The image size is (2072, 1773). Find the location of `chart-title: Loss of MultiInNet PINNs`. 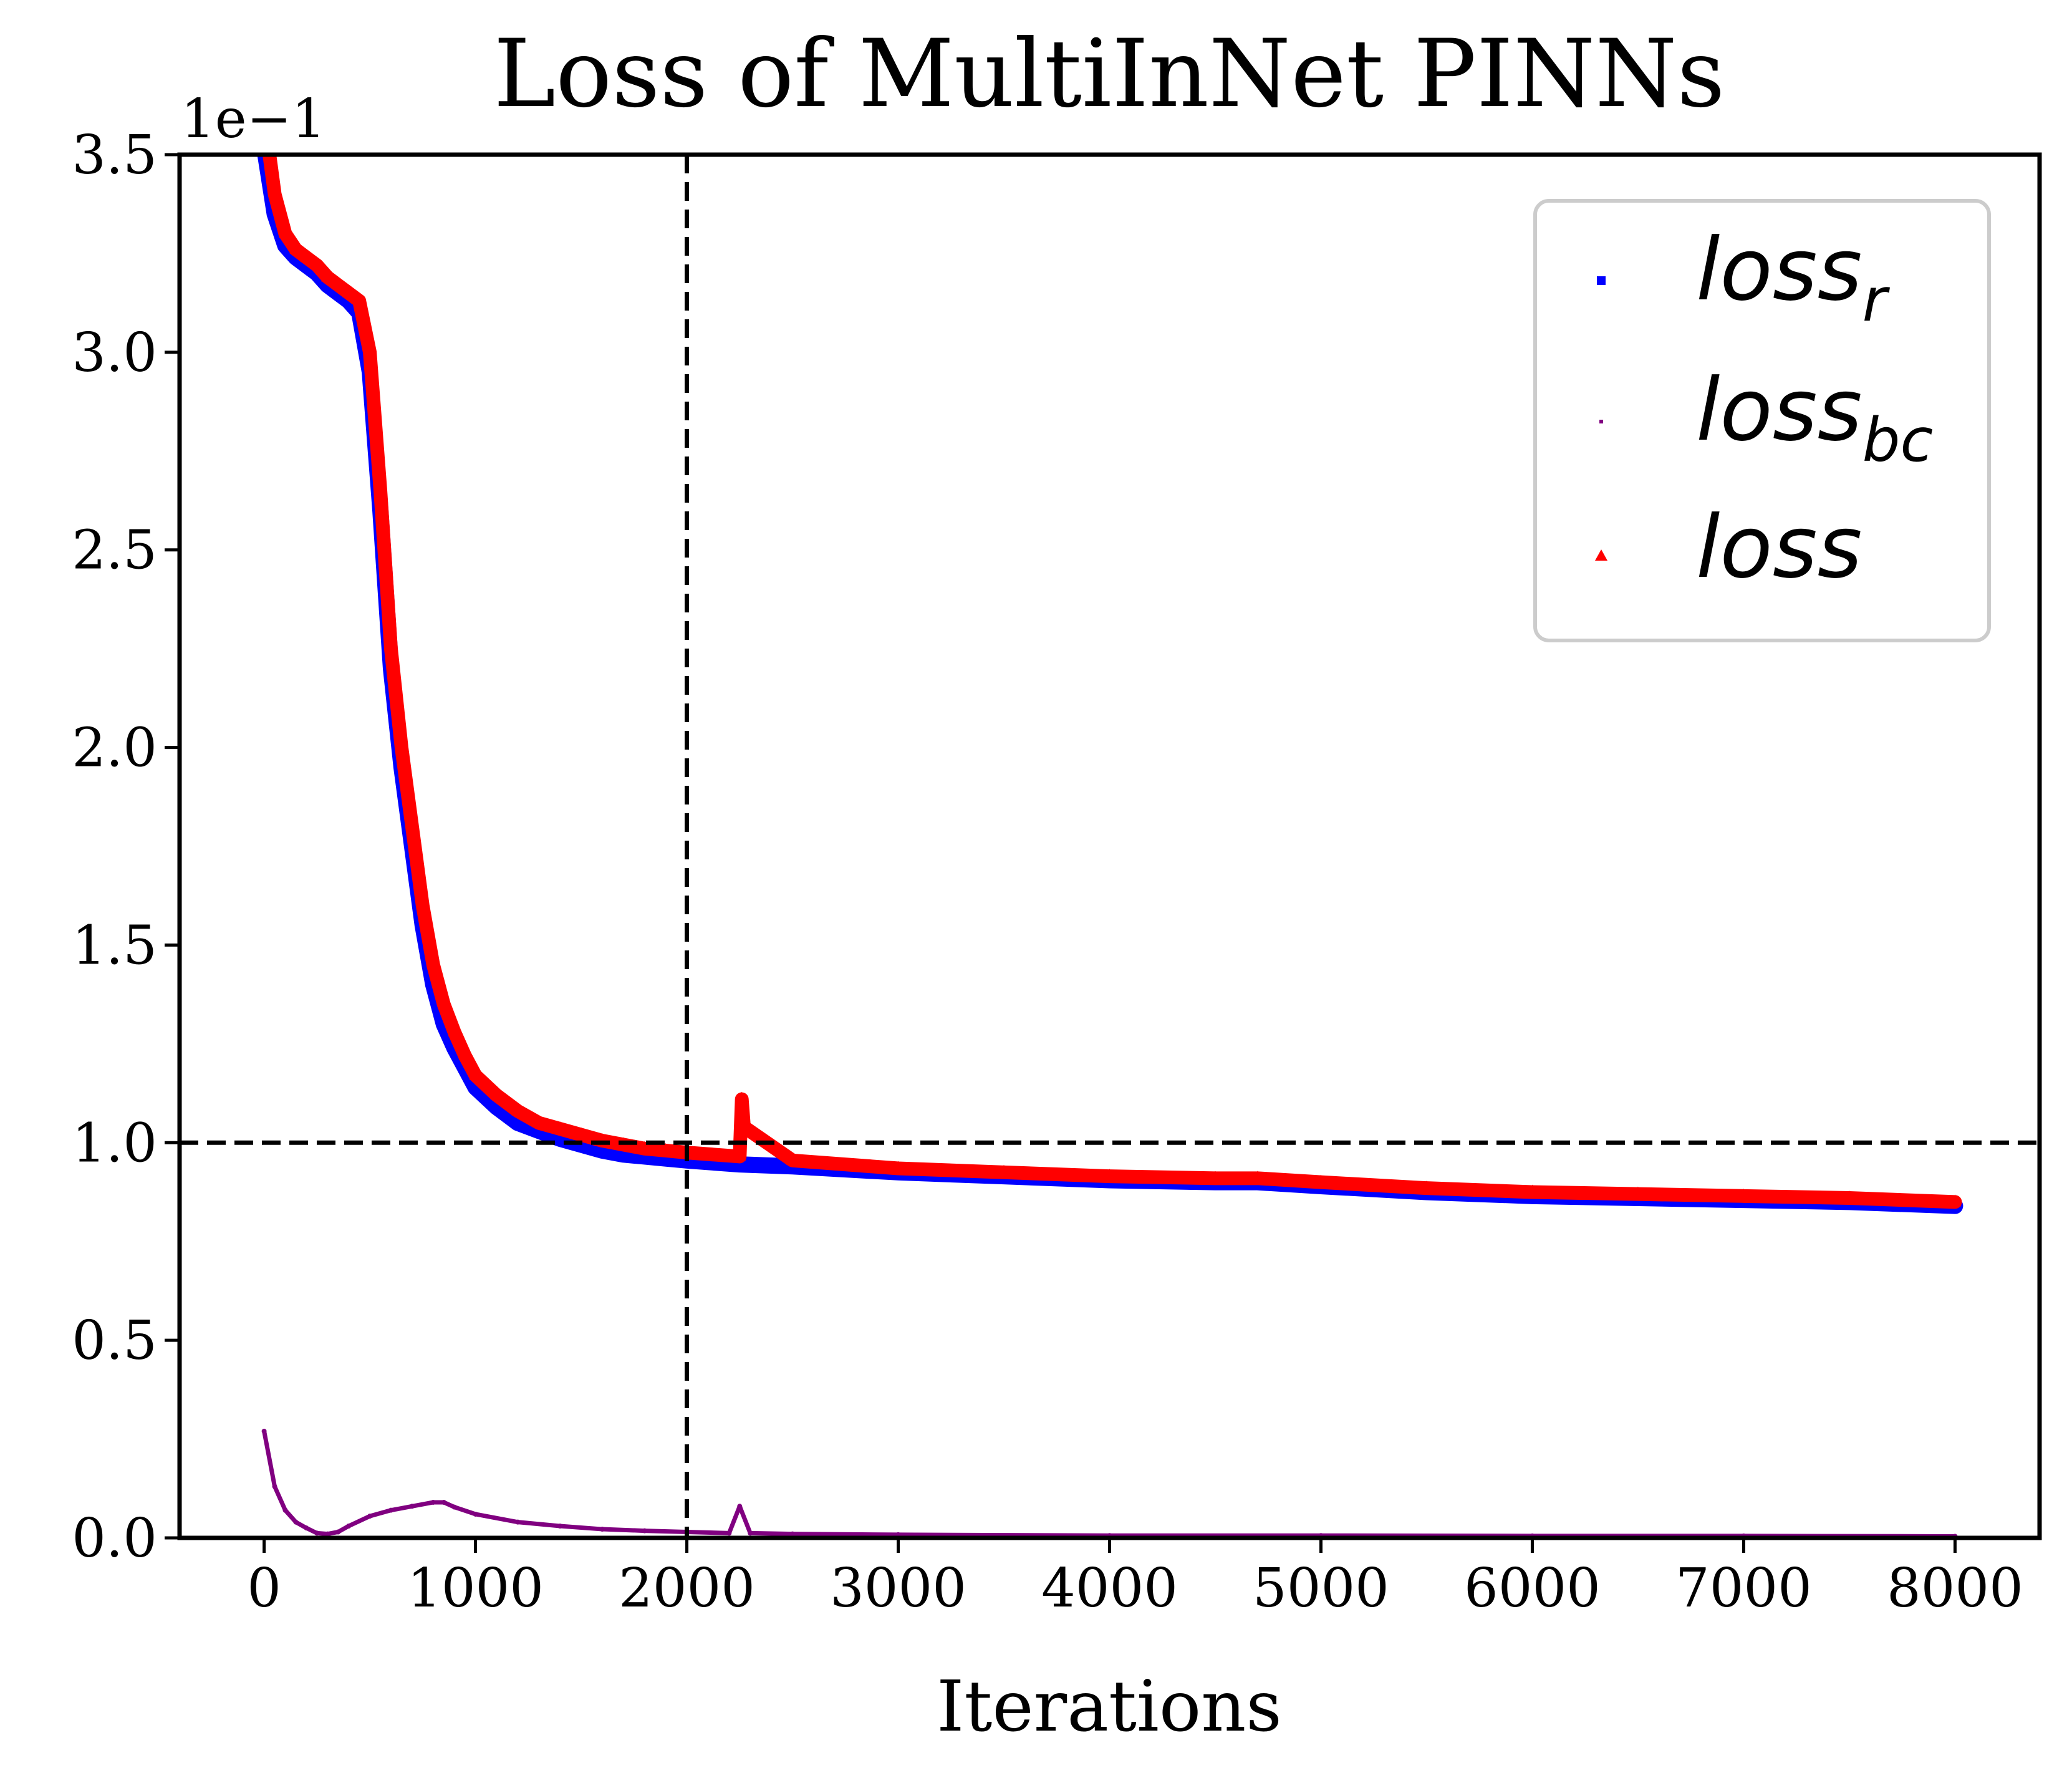

chart-title: Loss of MultiInNet PINNs is located at coordinates (1109, 74).